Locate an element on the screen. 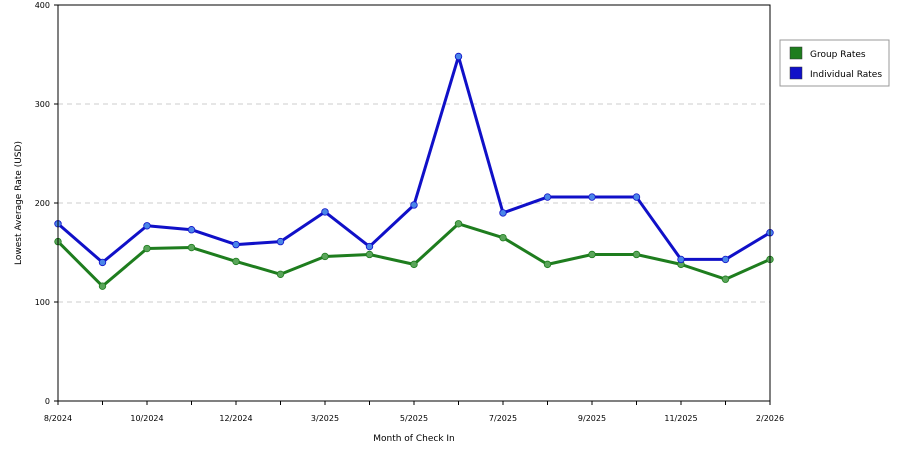 Image resolution: width=900 pixels, height=454 pixels. x-tick-label: 5/2025 is located at coordinates (414, 418).